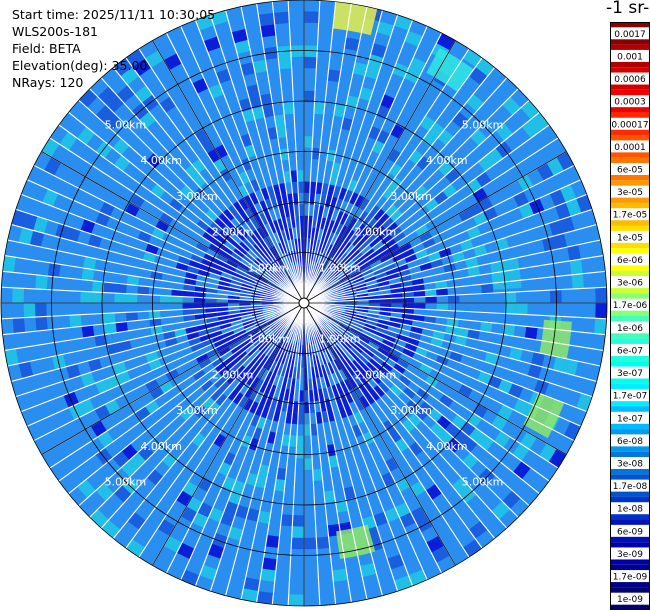  I want to click on azimuth-spoke, so click(379, 172).